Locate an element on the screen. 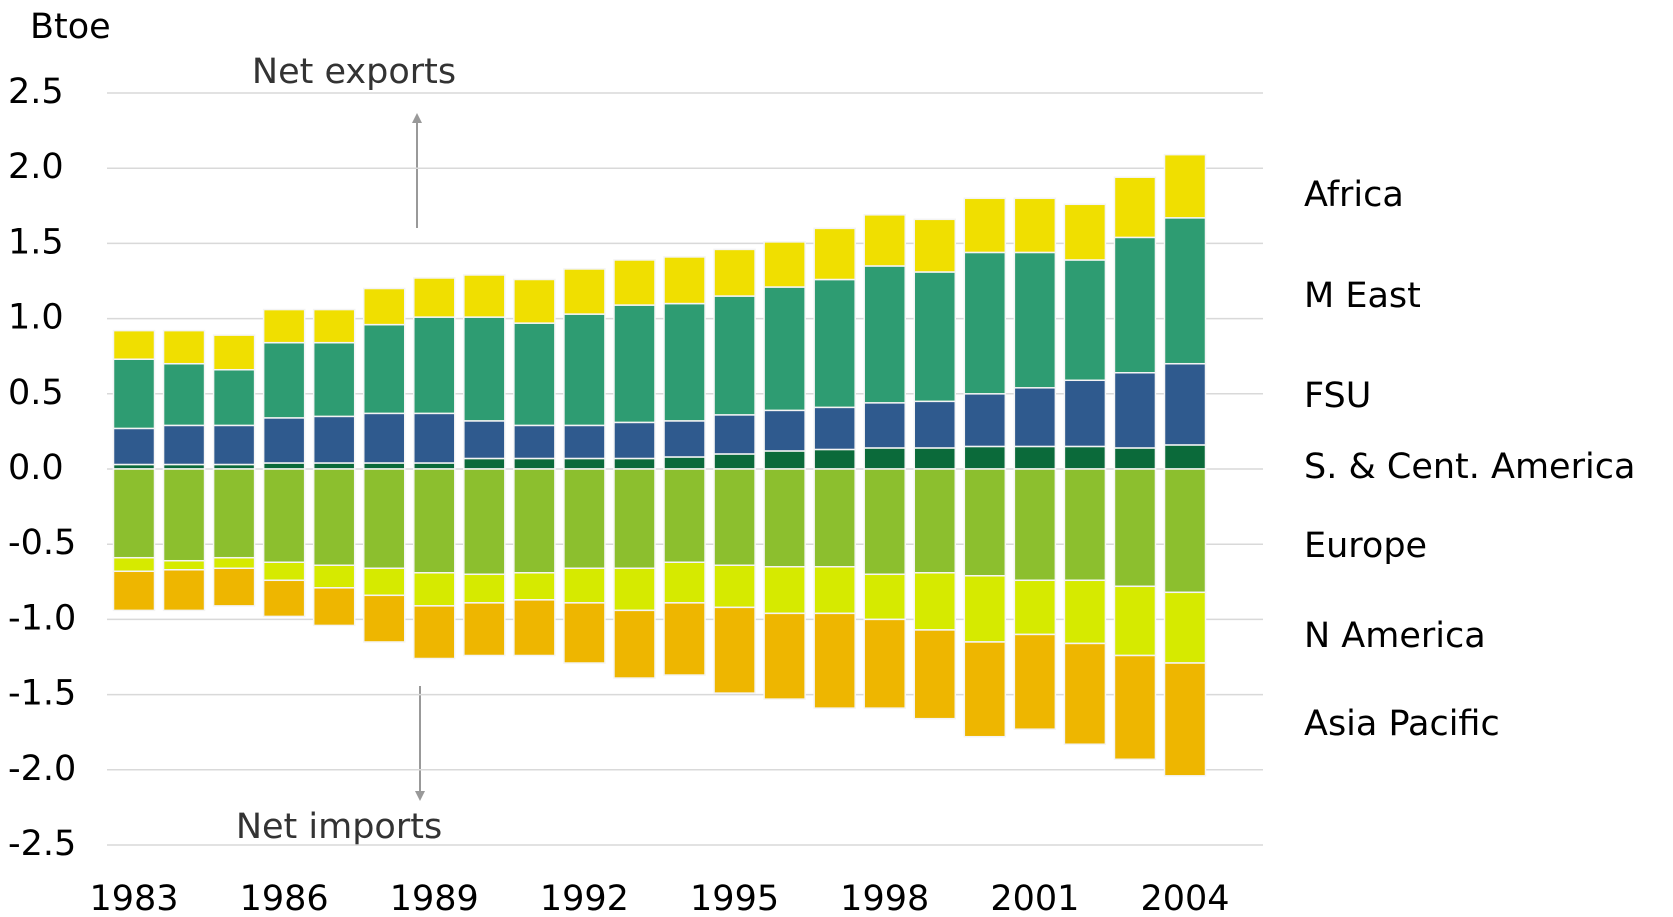  y-tick-label: 2.5 is located at coordinates (36, 92).